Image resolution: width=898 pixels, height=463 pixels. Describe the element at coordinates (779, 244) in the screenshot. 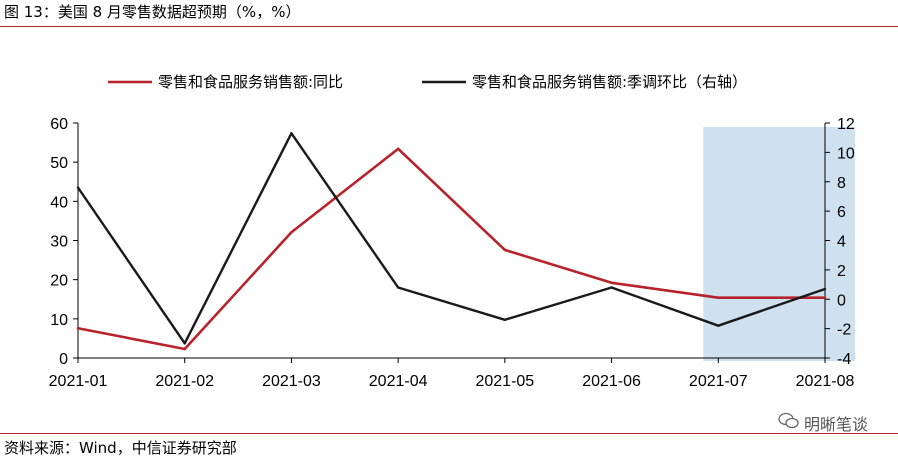

I see `highlight-band` at that location.